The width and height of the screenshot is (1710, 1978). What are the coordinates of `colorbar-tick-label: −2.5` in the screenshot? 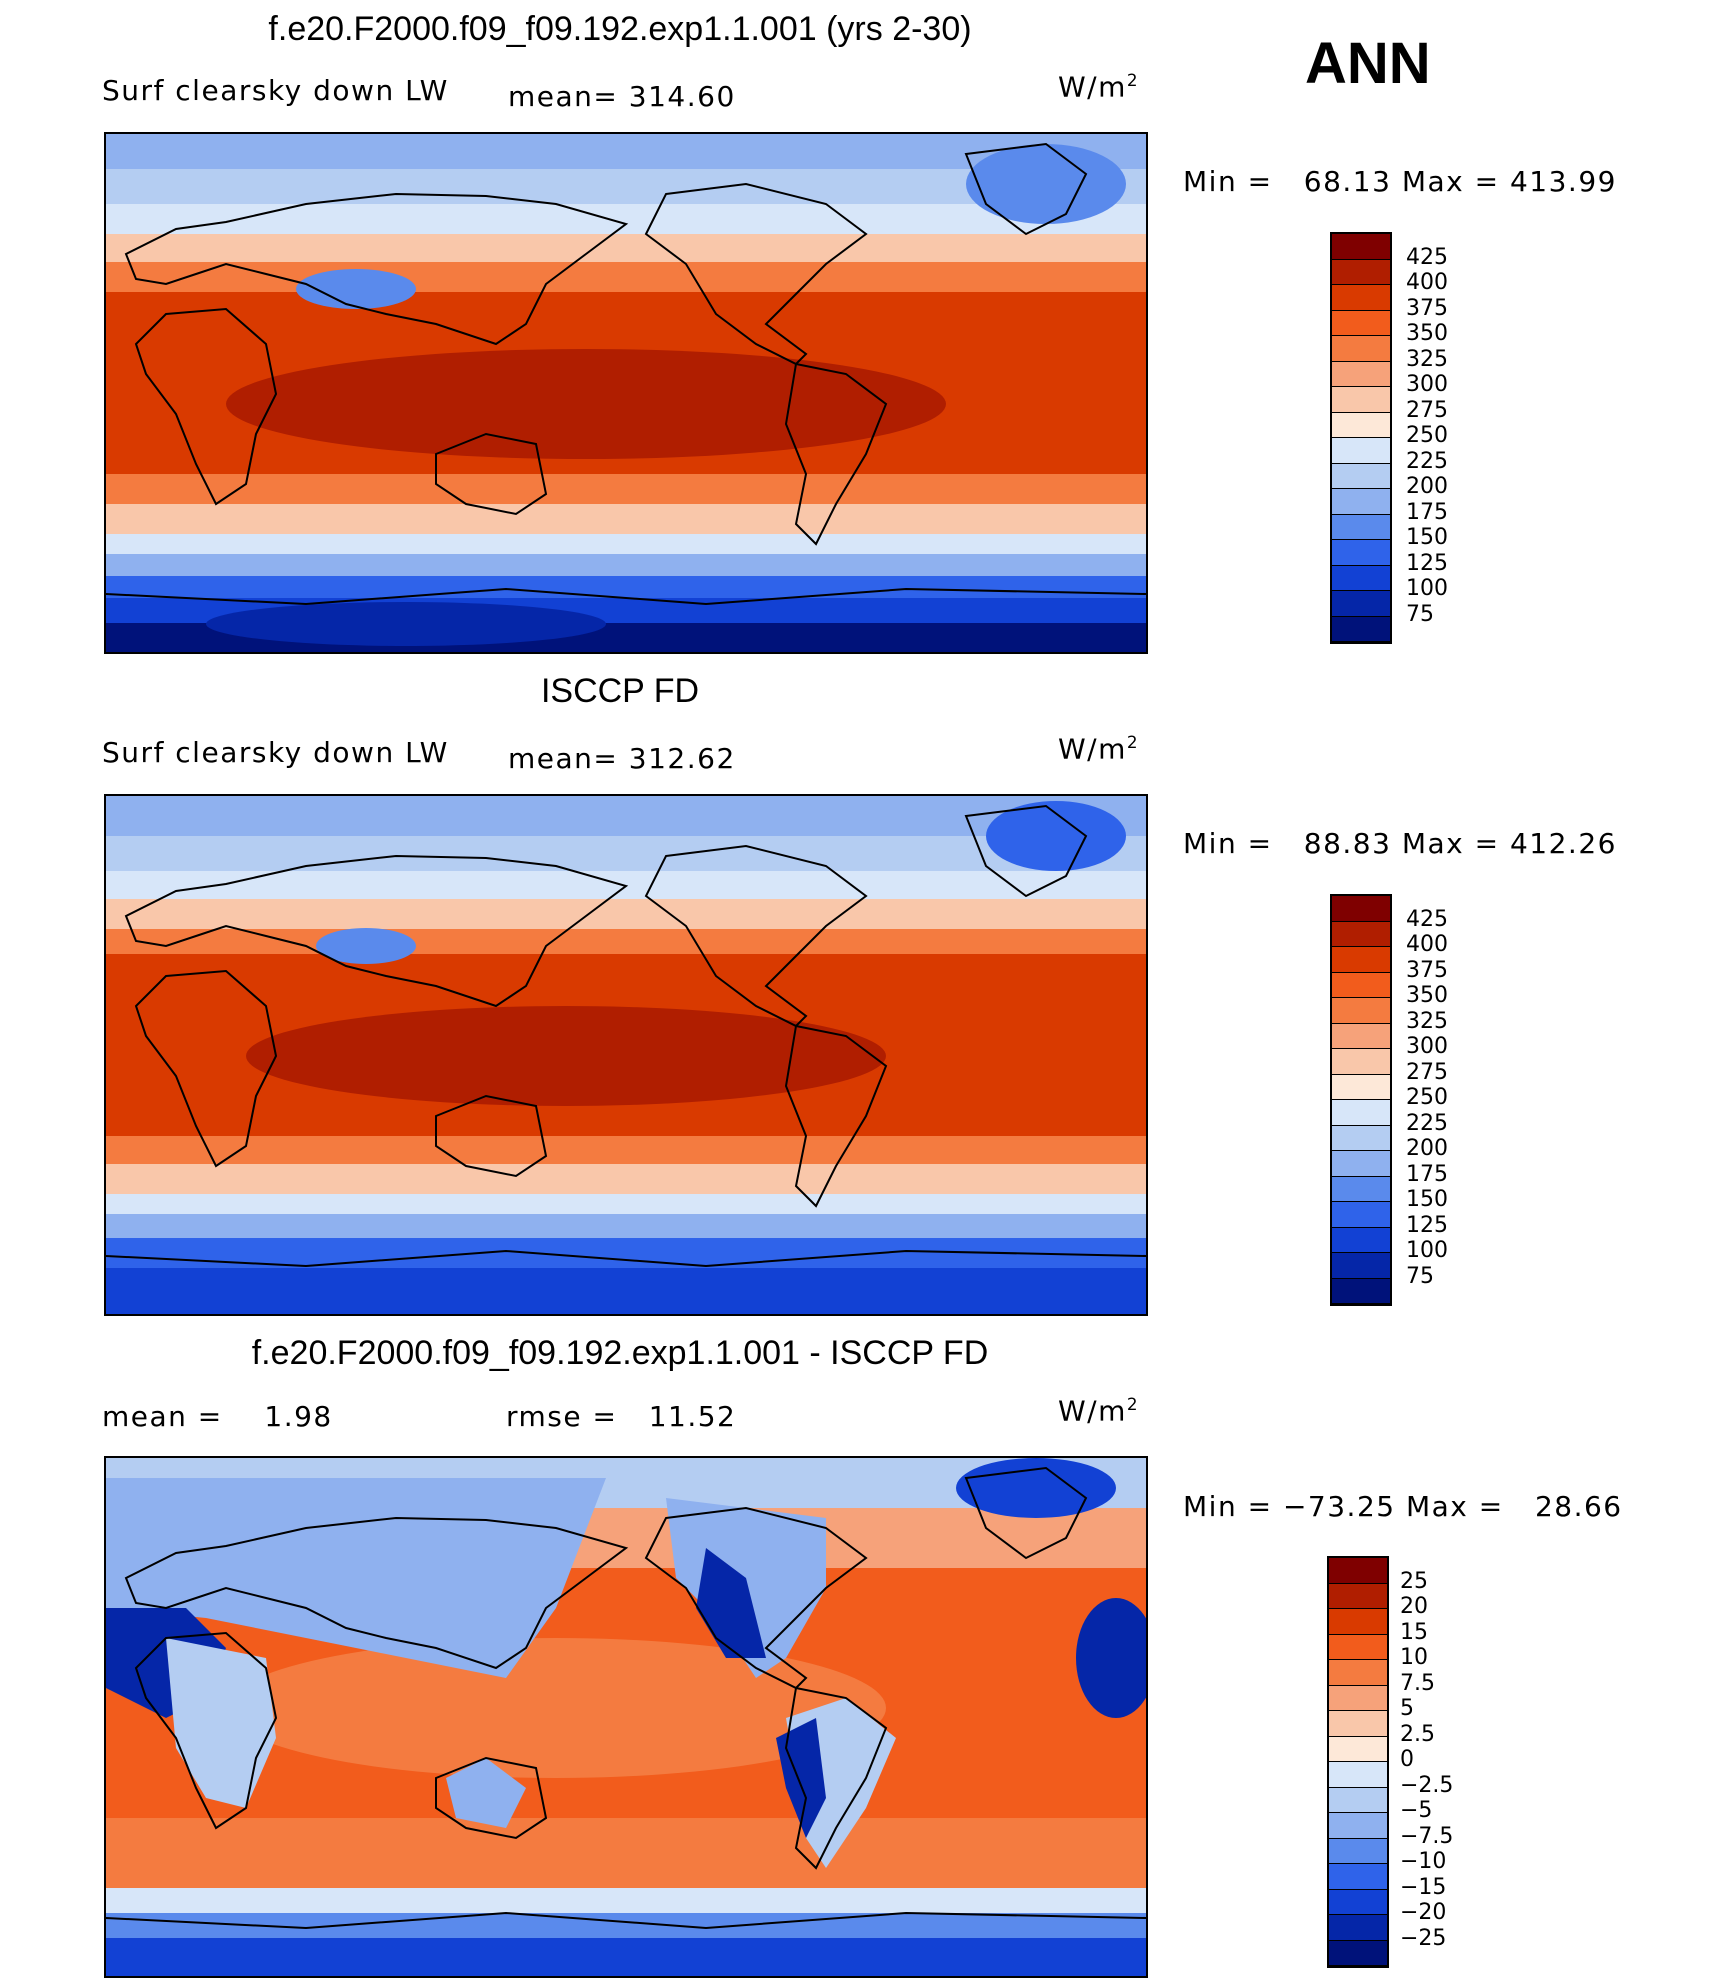 It's located at (1427, 1785).